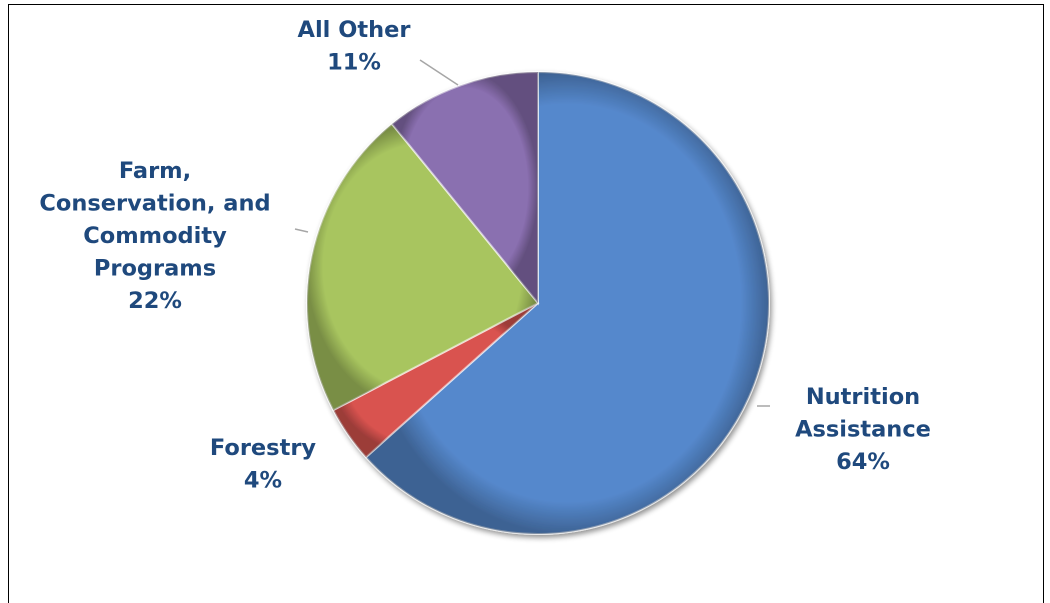  I want to click on slice-name-line: Assistance, so click(863, 430).